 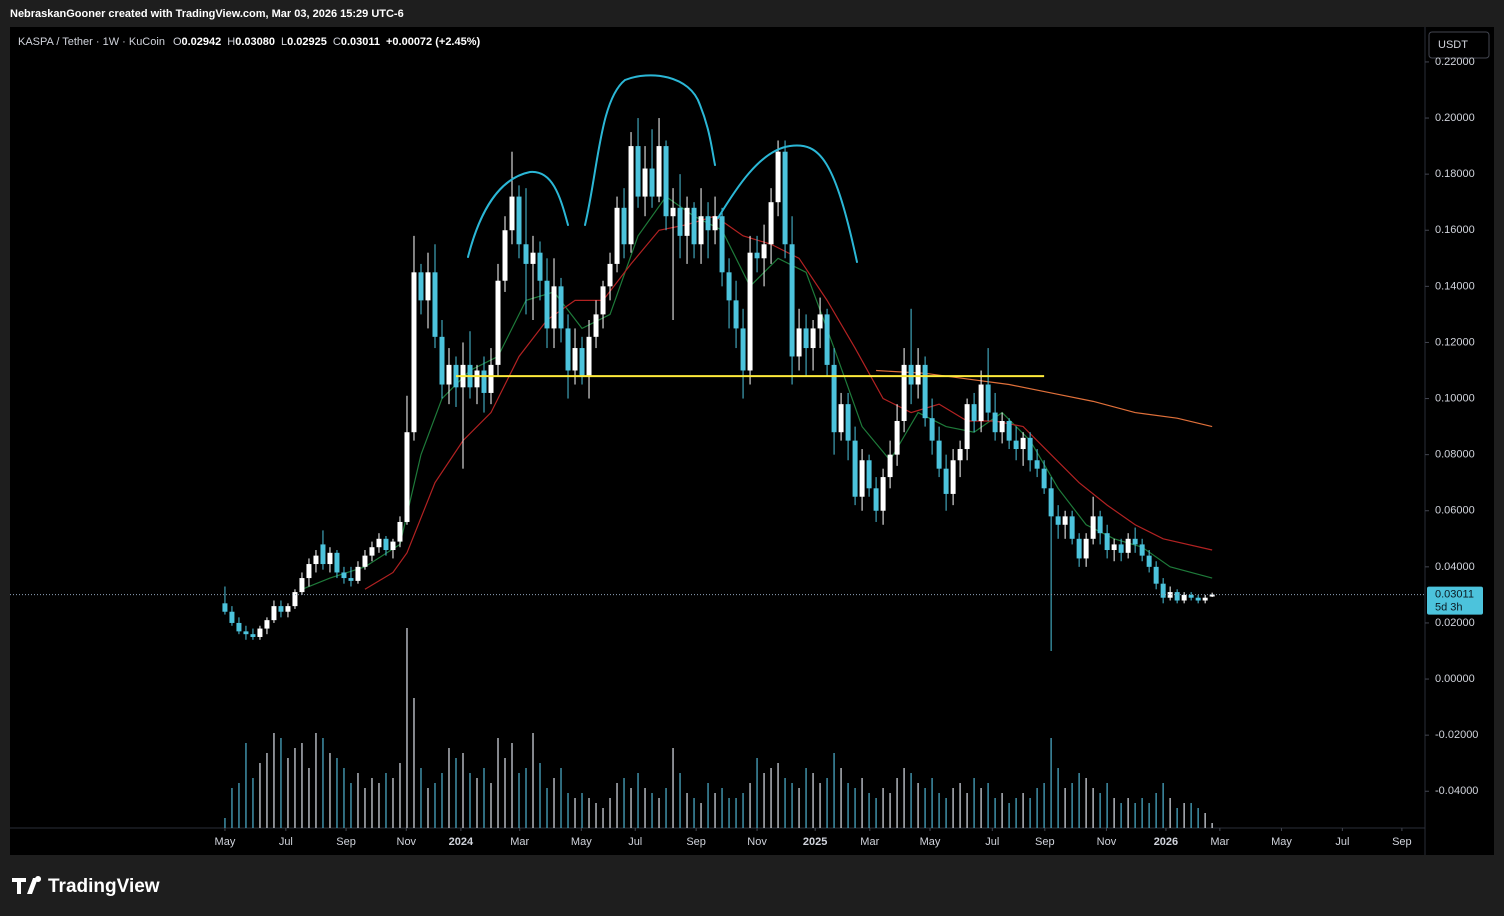 I want to click on left-shoulder-arc, so click(x=518, y=214).